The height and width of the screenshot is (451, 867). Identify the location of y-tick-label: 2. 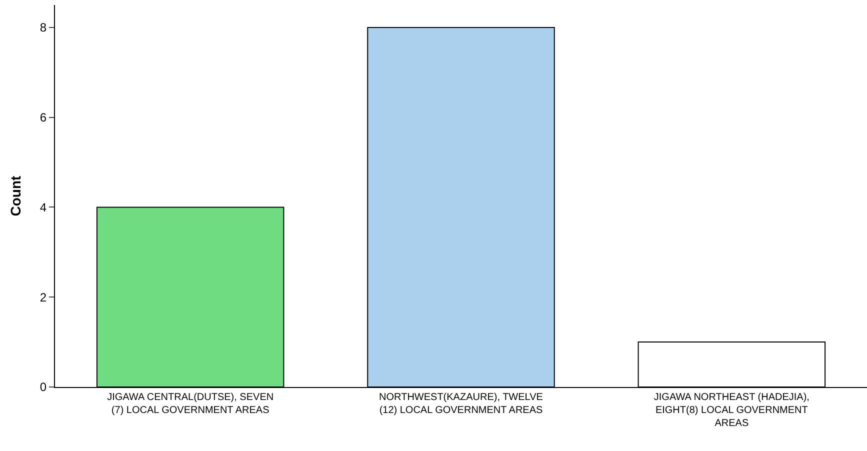
(43, 297).